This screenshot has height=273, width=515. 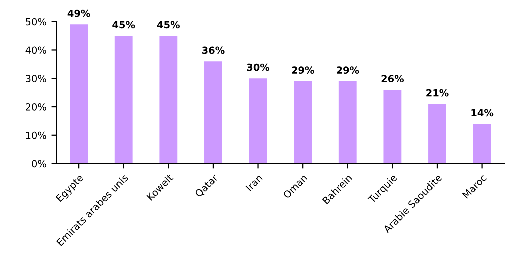 I want to click on y-tick-label: 30%, so click(x=36, y=78).